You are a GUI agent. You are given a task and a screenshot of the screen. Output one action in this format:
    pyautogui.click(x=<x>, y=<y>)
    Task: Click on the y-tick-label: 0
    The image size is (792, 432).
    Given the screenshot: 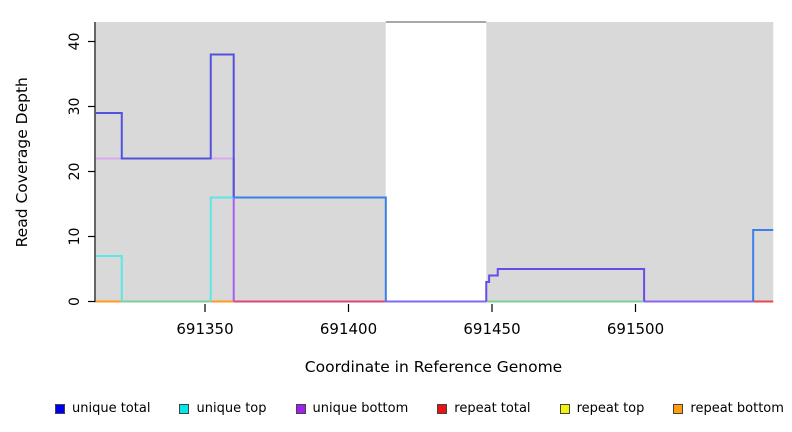 What is the action you would take?
    pyautogui.click(x=75, y=301)
    